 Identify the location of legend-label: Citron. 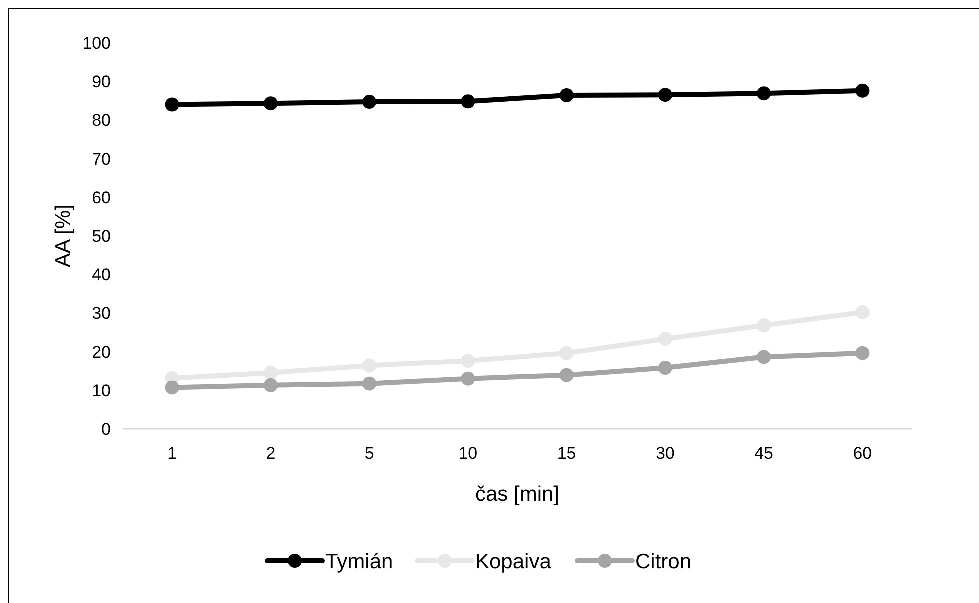
(664, 562).